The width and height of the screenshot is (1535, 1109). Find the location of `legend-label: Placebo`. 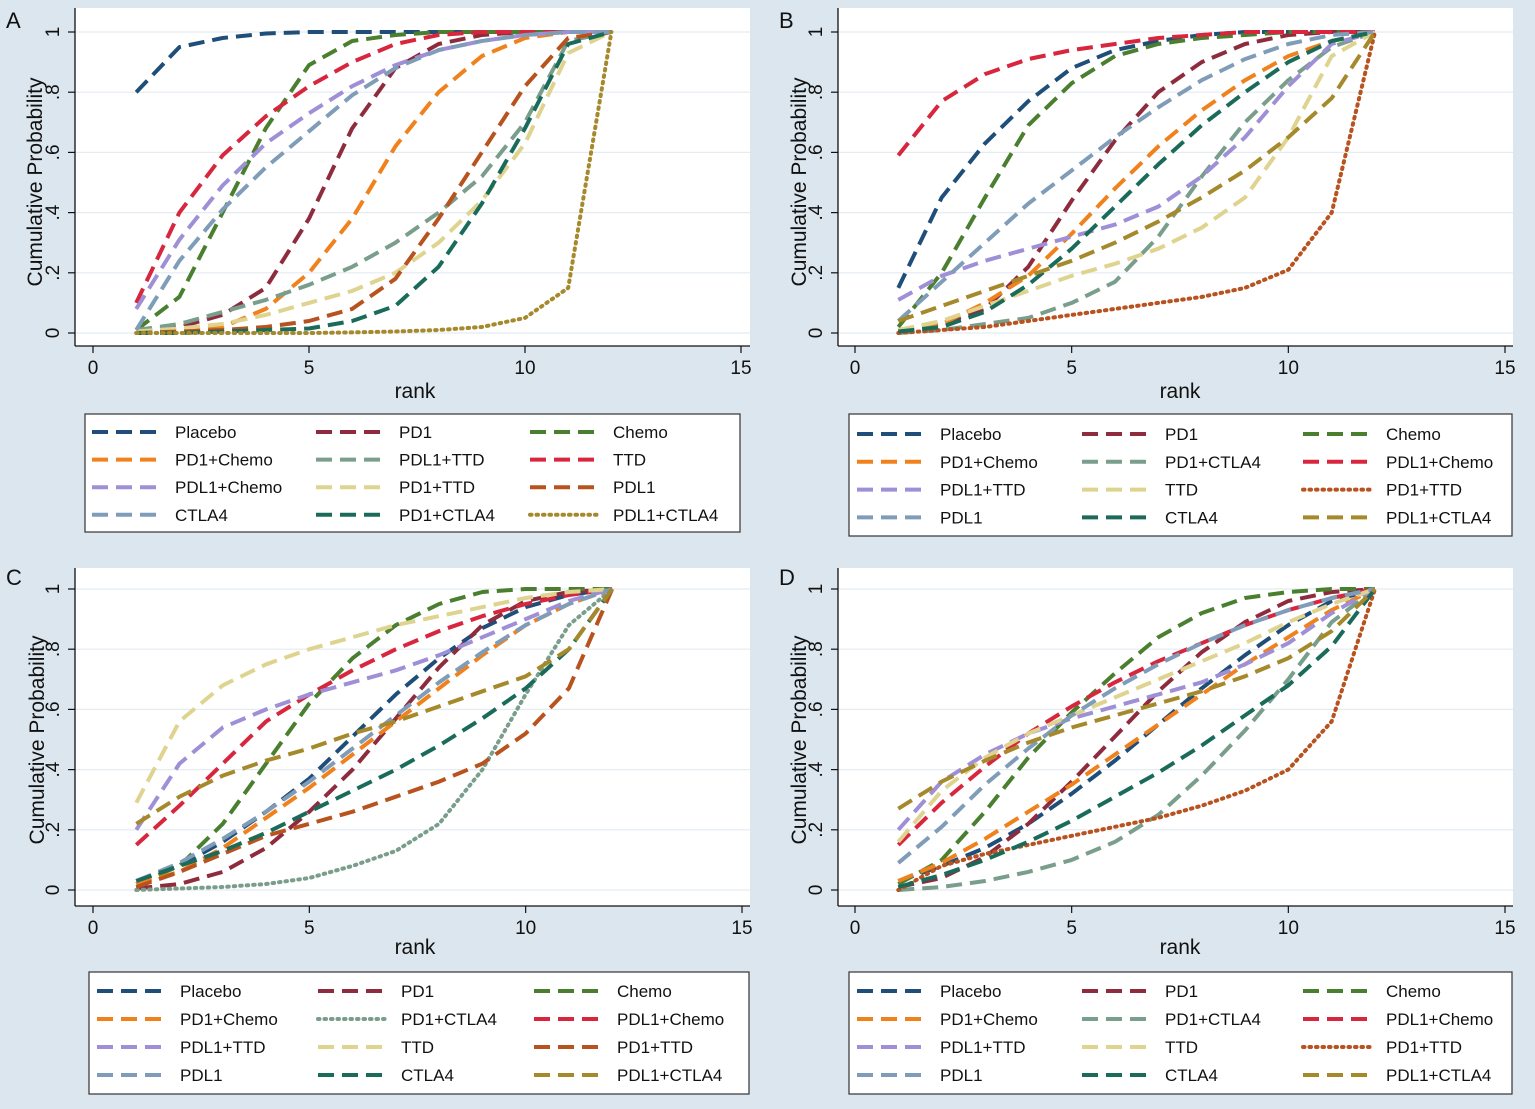

legend-label: Placebo is located at coordinates (970, 991).